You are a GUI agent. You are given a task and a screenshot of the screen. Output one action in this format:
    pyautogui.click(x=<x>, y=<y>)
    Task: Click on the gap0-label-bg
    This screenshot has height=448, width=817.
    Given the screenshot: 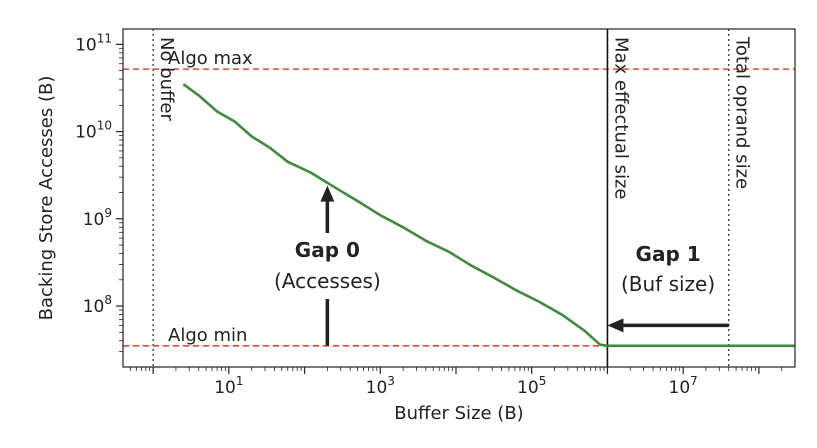 What is the action you would take?
    pyautogui.click(x=327, y=266)
    